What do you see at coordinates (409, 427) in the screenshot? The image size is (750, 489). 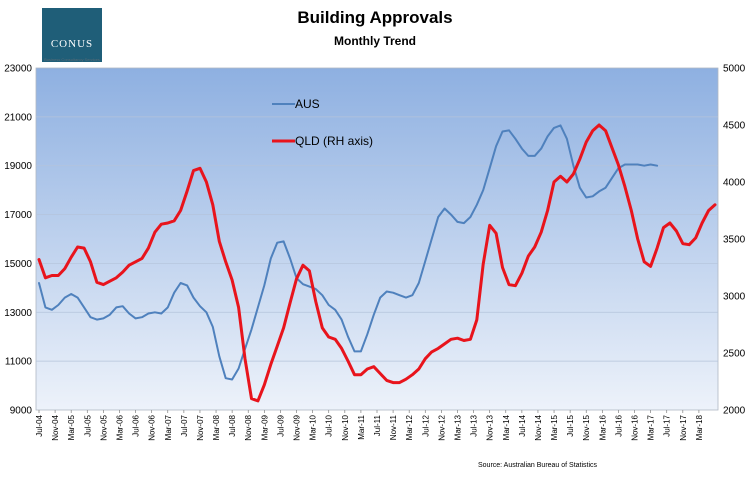 I see `x-tick-label: Mar-12` at bounding box center [409, 427].